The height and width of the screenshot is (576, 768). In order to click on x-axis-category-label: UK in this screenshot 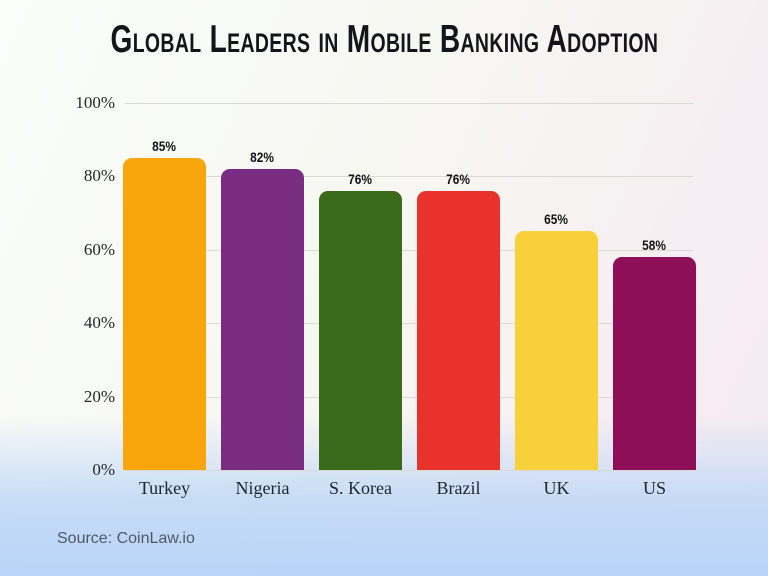, I will do `click(556, 488)`.